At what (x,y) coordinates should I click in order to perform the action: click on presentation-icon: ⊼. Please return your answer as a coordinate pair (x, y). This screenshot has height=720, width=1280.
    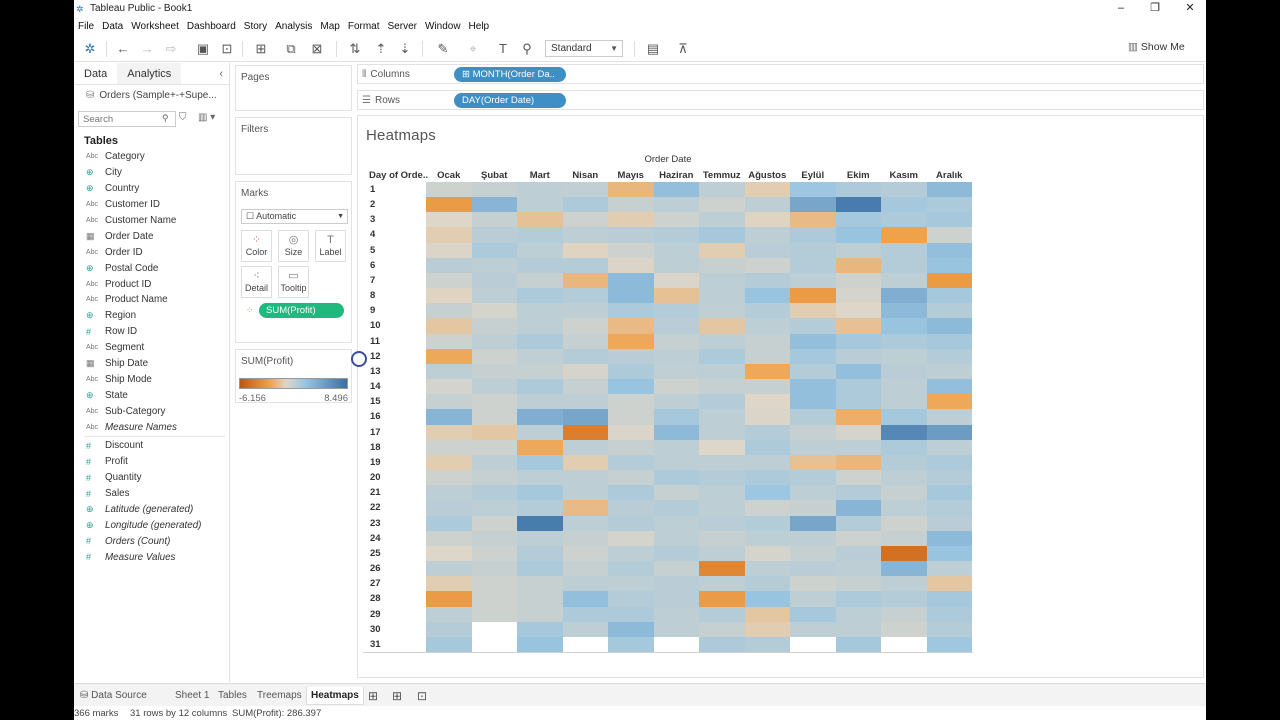
    Looking at the image, I should click on (683, 48).